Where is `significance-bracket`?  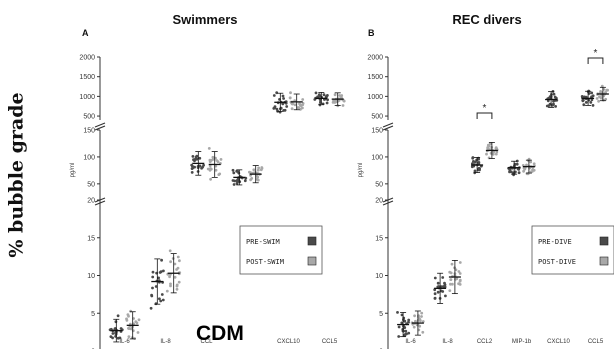 significance-bracket is located at coordinates (484, 115).